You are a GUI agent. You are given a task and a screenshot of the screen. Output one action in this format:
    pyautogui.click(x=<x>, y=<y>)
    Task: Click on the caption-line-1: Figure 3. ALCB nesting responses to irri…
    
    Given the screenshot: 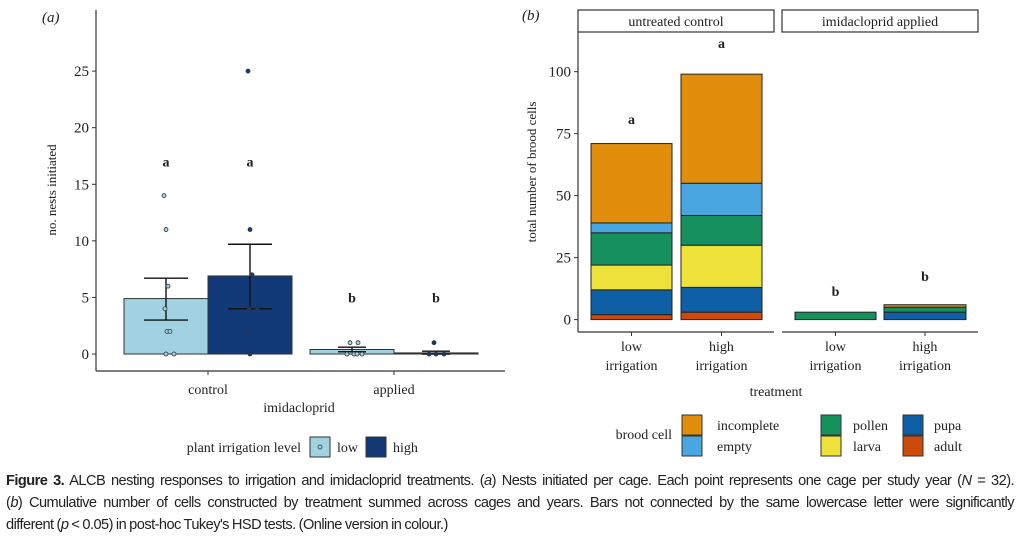 What is the action you would take?
    pyautogui.click(x=510, y=481)
    